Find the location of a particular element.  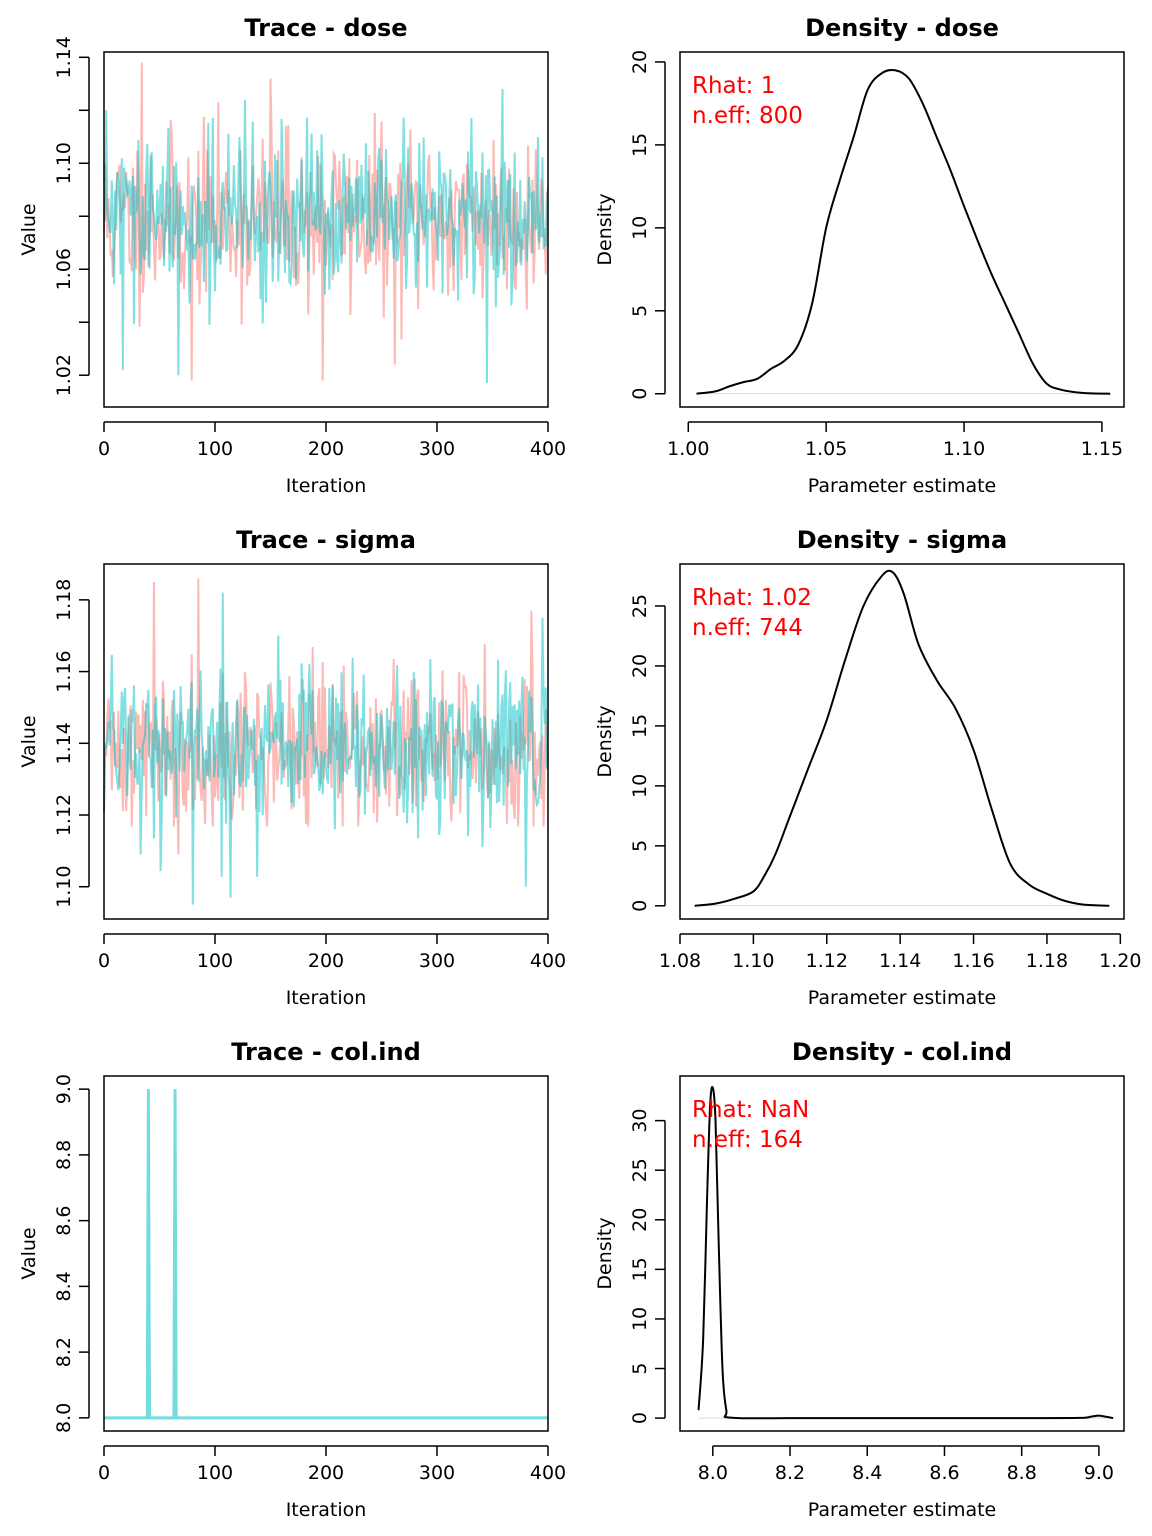

trace-col-ind-frame is located at coordinates (326, 1253).